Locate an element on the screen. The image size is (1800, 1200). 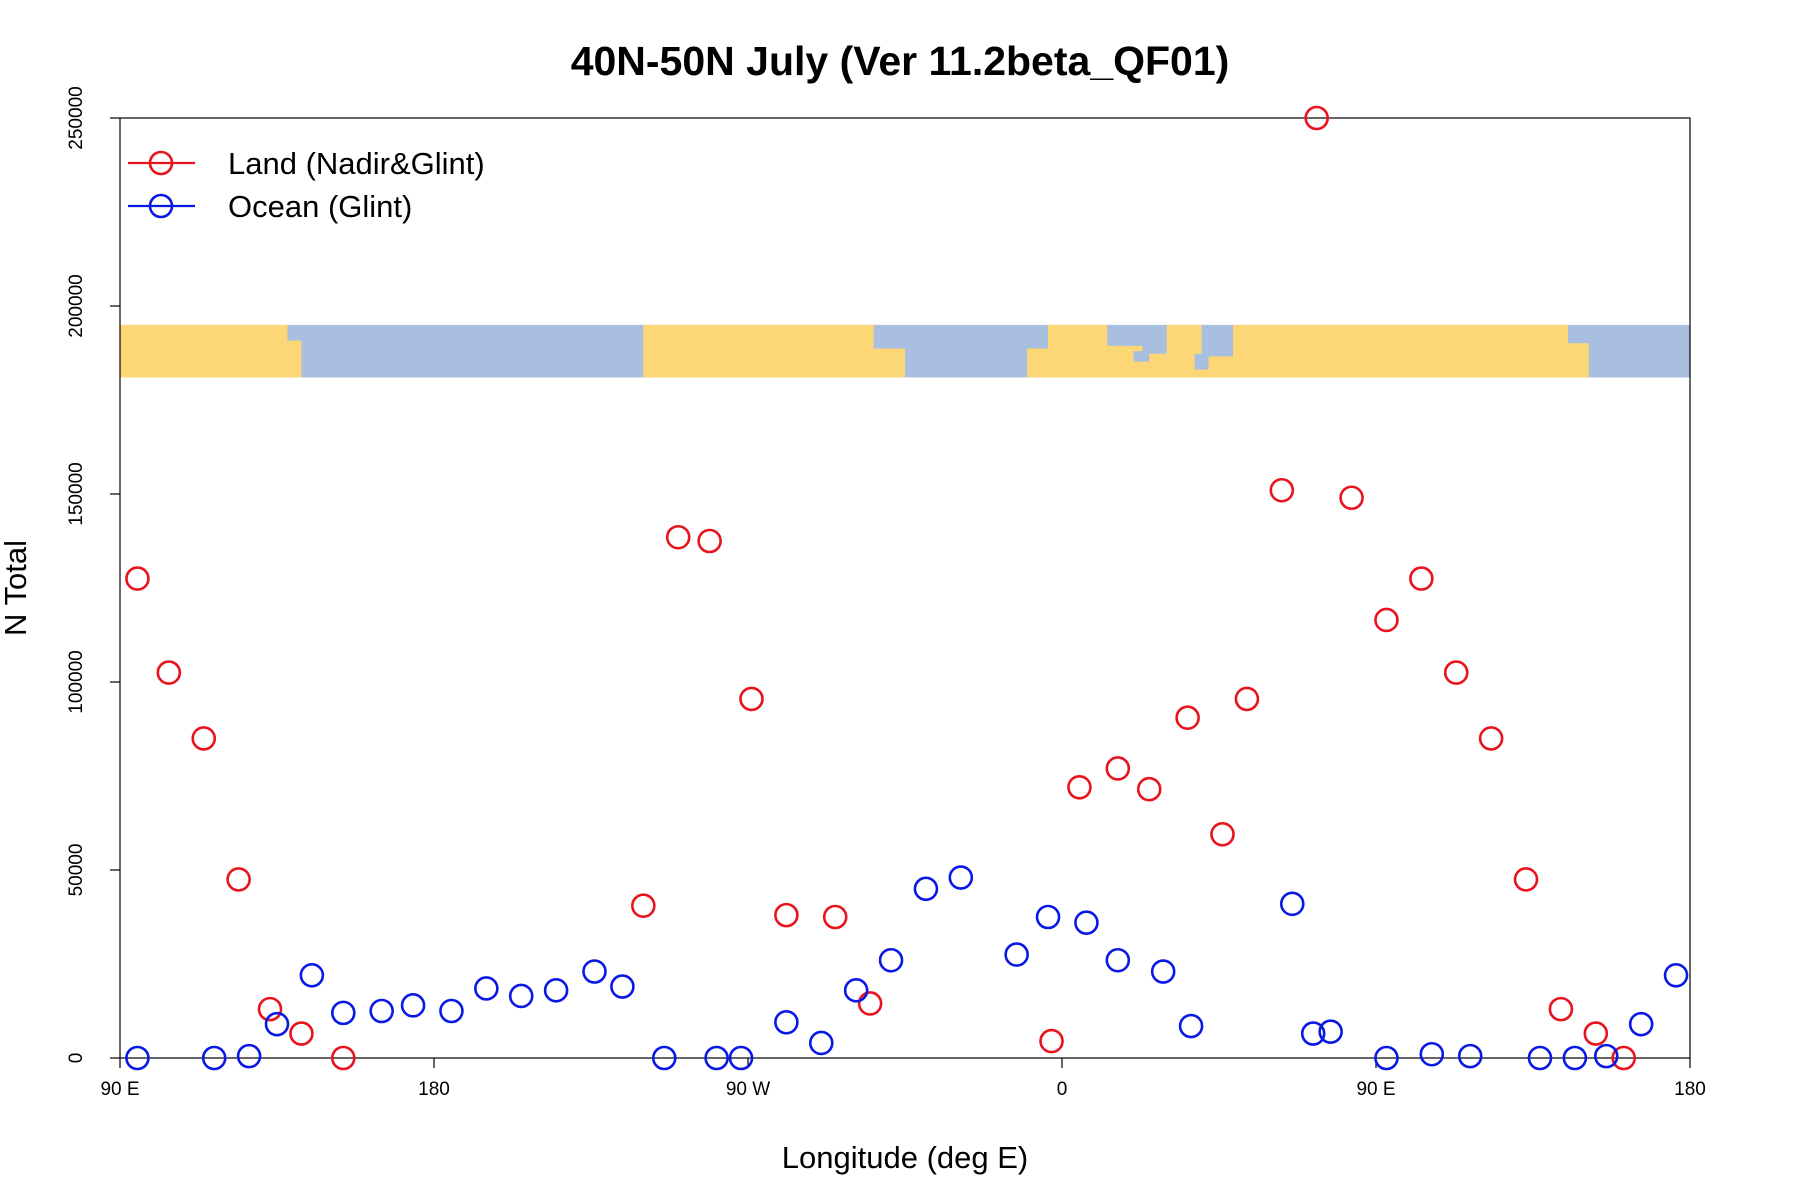
y-axis: 0 50000 100000 150000 200000 250000 is located at coordinates (93, 574).